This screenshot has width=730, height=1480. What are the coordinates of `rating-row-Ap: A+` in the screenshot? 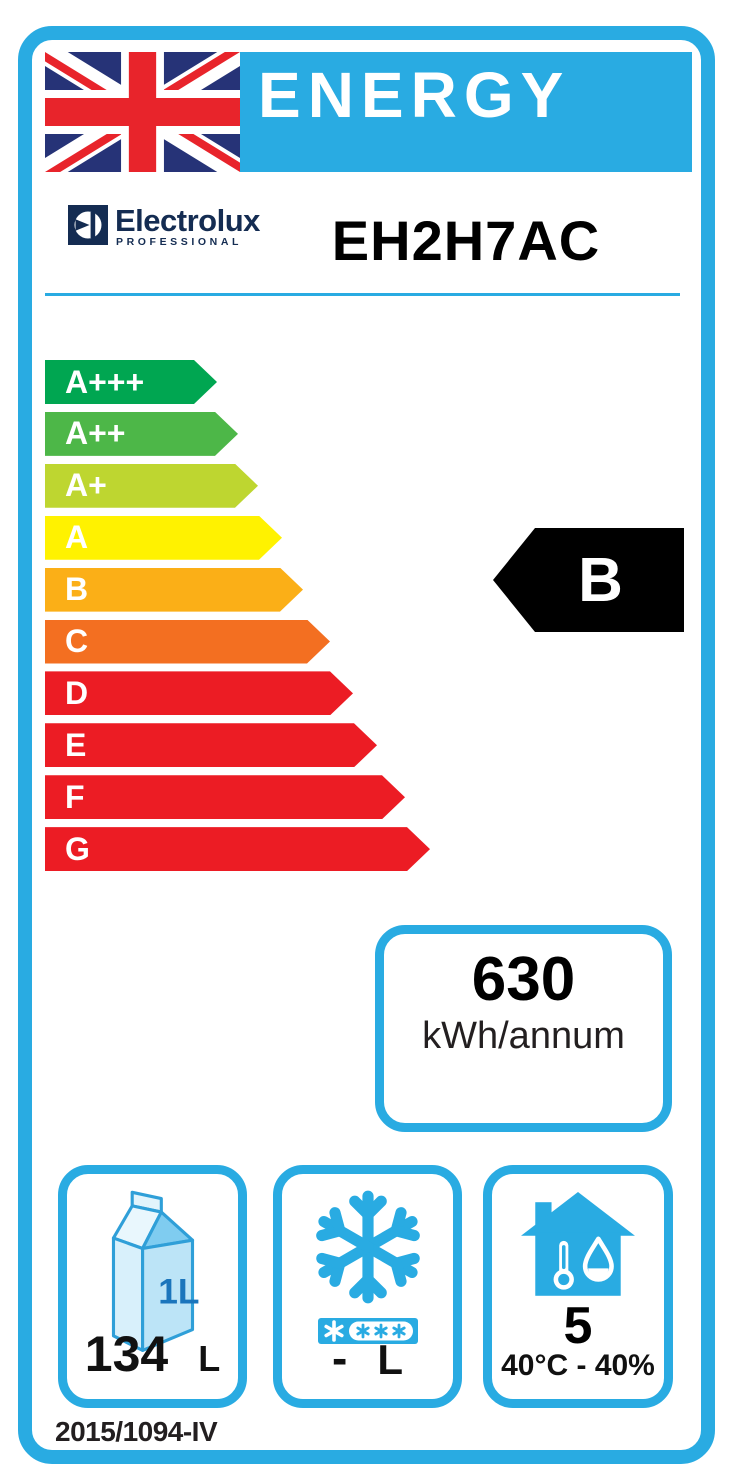 It's located at (151, 486).